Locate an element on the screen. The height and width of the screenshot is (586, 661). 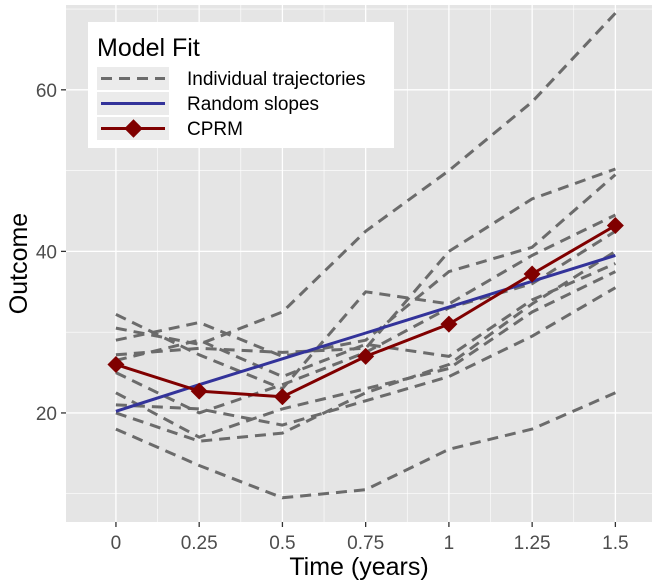
y-tick-label: 20 is located at coordinates (46, 414).